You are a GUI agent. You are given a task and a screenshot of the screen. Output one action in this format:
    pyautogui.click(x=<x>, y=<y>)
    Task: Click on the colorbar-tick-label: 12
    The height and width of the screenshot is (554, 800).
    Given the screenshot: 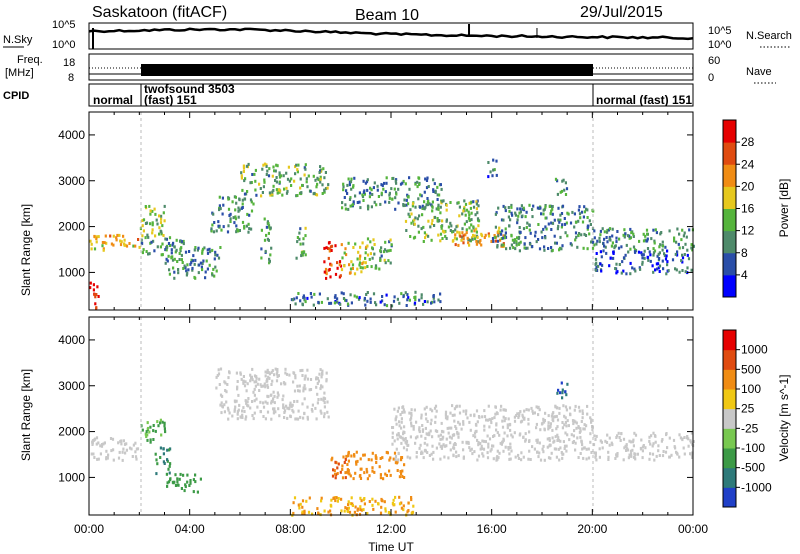 What is the action you would take?
    pyautogui.click(x=748, y=231)
    